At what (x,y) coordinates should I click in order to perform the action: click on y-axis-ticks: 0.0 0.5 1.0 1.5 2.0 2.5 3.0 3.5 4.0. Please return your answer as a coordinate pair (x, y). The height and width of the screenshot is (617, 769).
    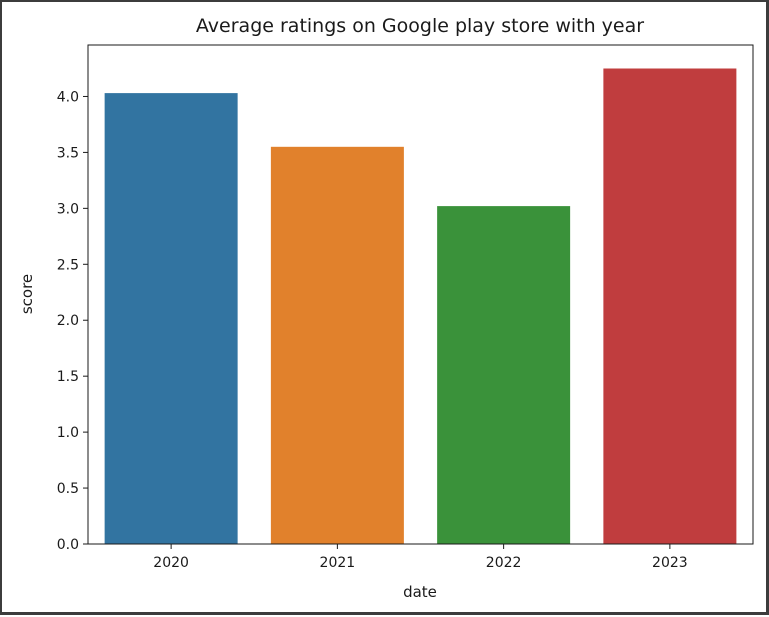
    Looking at the image, I should click on (72, 321).